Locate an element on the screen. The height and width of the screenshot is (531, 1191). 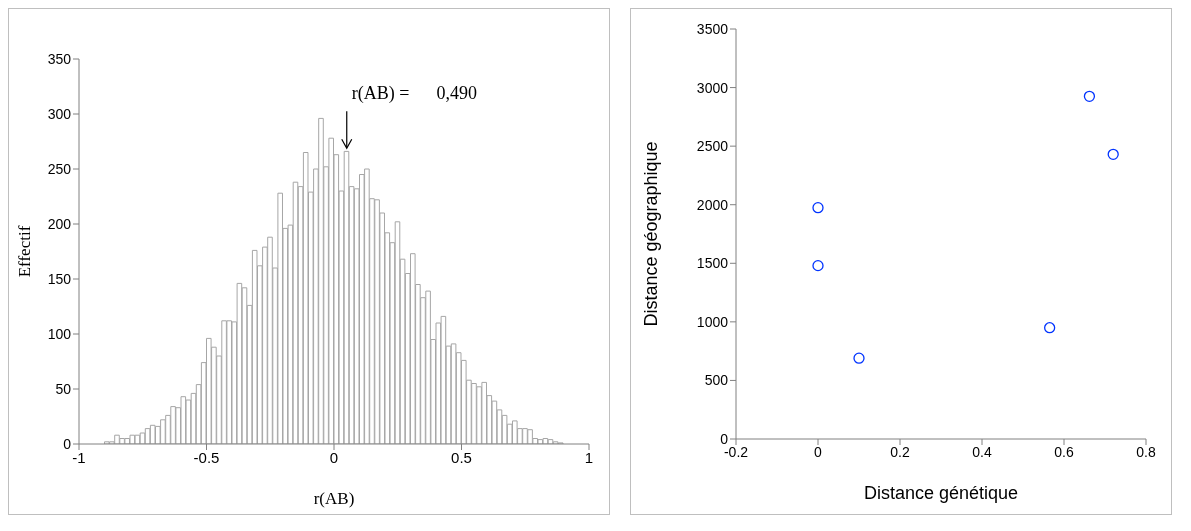
annotation: r(AB) = 0,490 is located at coordinates (414, 94).